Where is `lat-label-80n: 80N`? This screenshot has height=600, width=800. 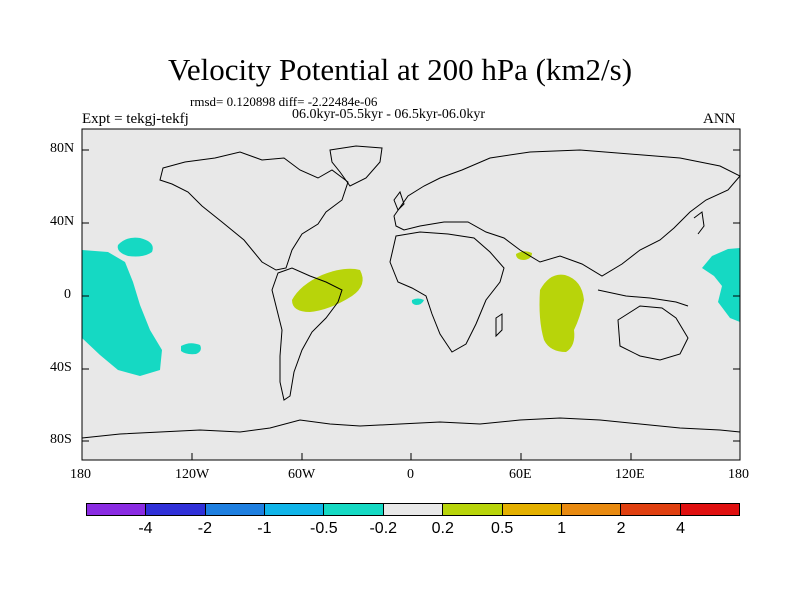
lat-label-80n: 80N is located at coordinates (62, 148).